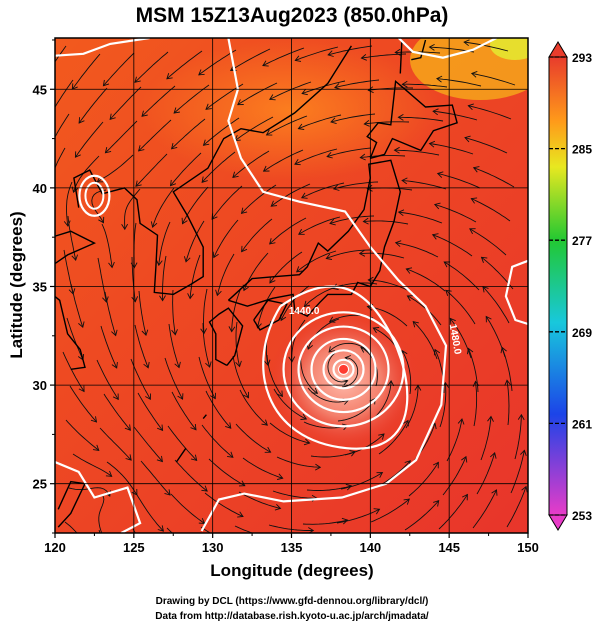  What do you see at coordinates (582, 424) in the screenshot?
I see `colorbar-tick-label: 261` at bounding box center [582, 424].